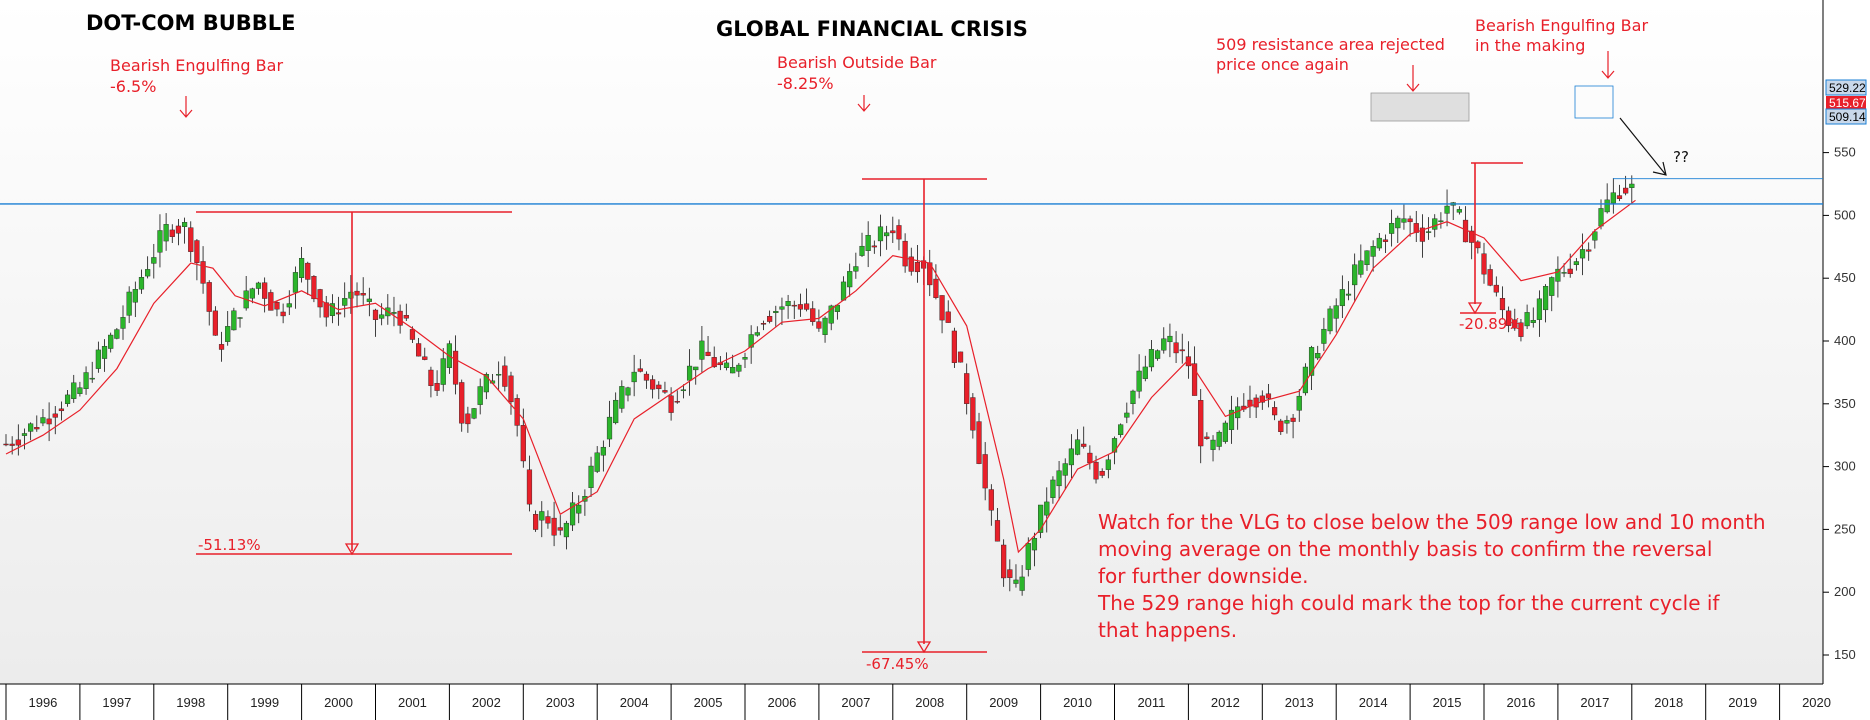  I want to click on y-tick-label: 250, so click(1845, 528).